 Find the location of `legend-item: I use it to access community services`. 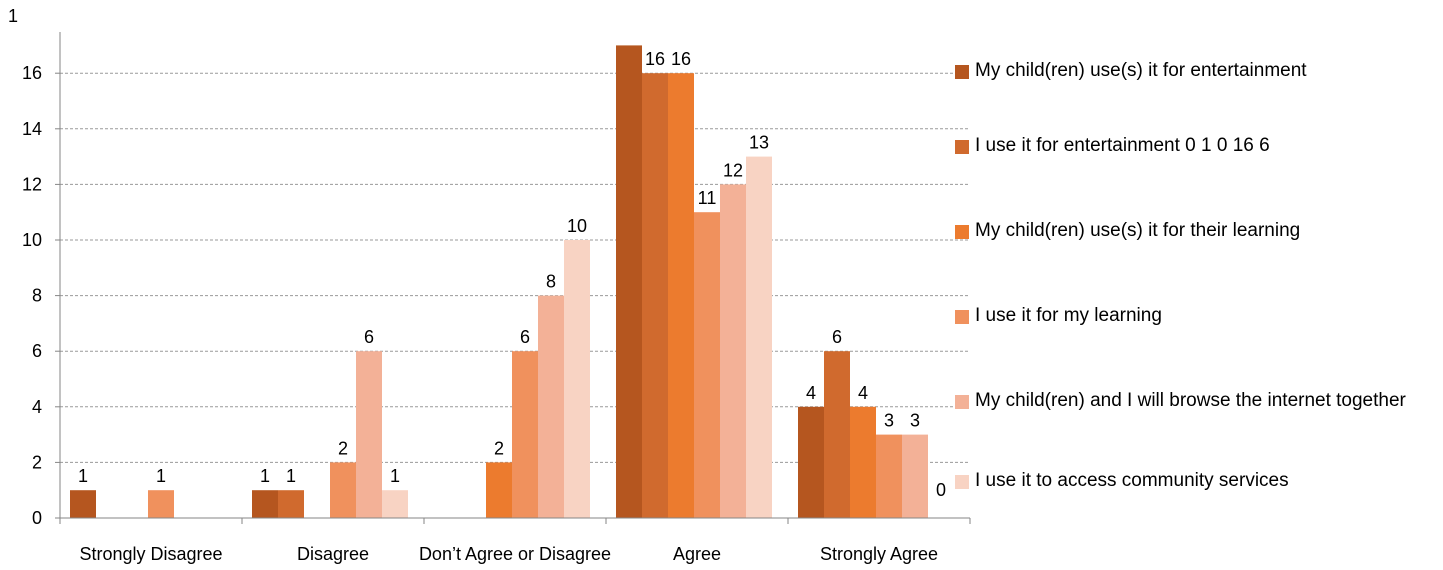

legend-item: I use it to access community services is located at coordinates (1185, 481).